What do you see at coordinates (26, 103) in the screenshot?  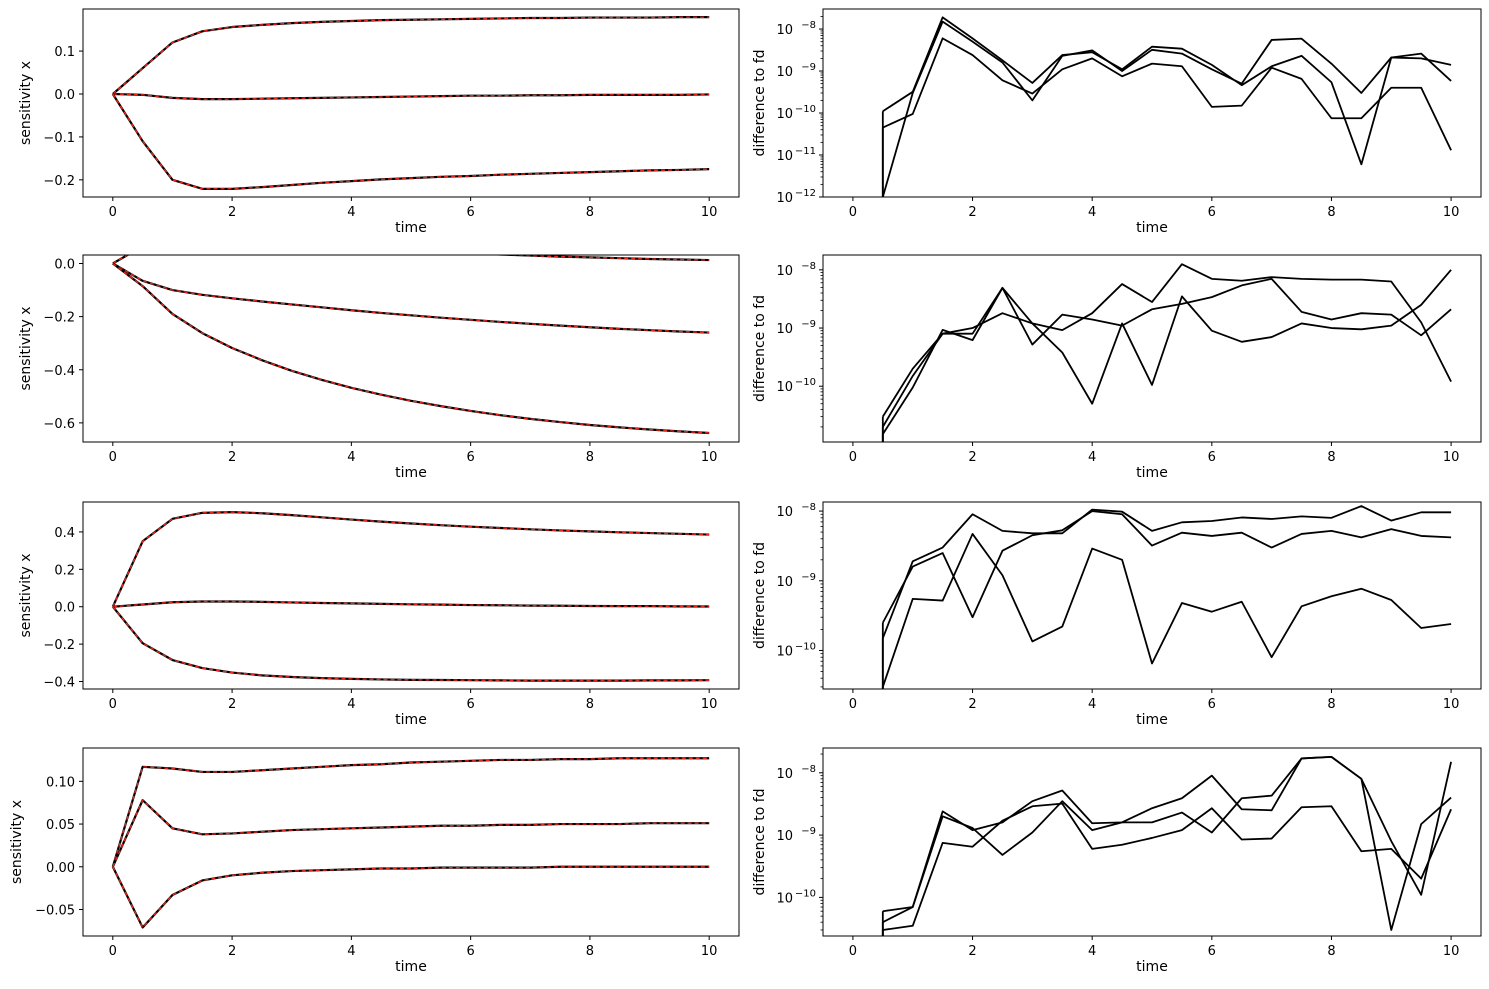 I see `y-axis-label: sensitivity x` at bounding box center [26, 103].